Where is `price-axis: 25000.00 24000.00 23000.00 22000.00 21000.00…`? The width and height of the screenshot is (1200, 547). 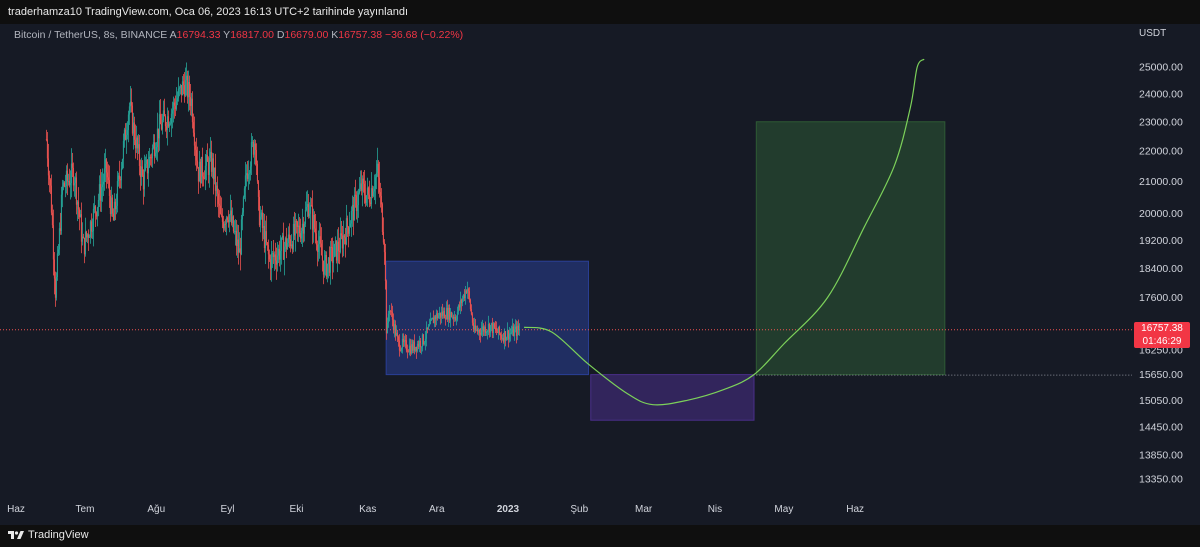 price-axis: 25000.00 24000.00 23000.00 22000.00 21000.00… is located at coordinates (1161, 274).